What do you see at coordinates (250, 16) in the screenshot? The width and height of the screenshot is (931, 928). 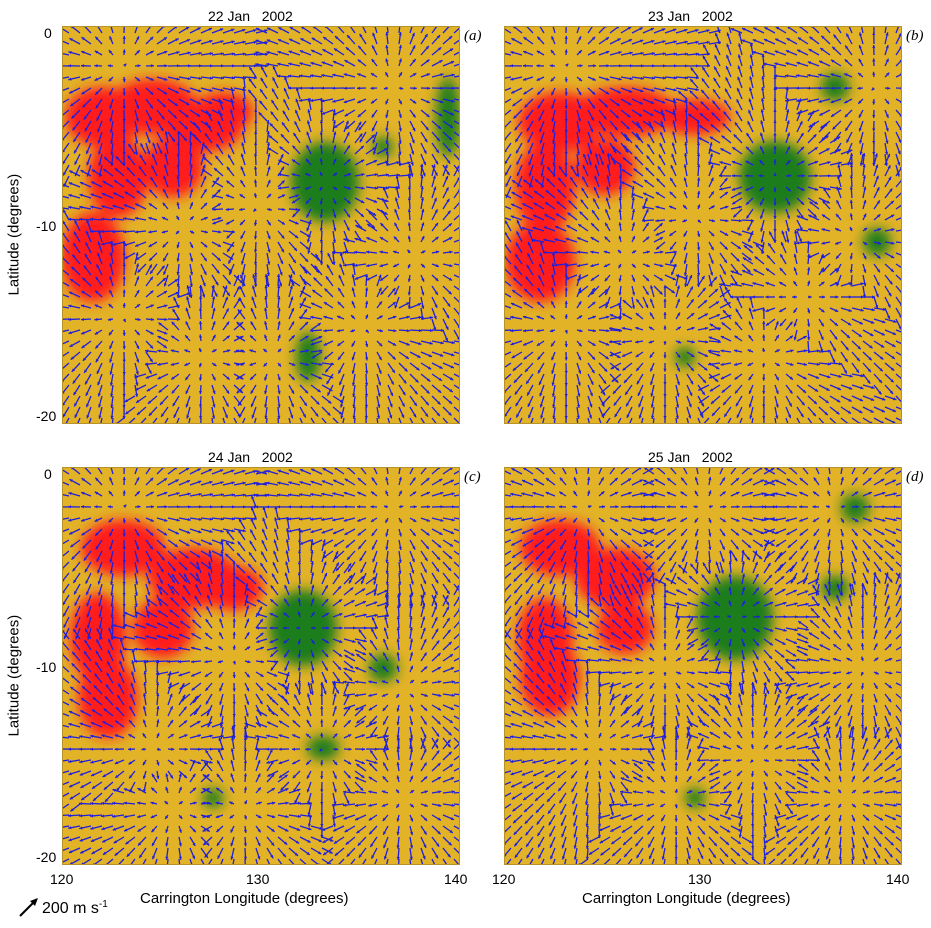 I see `panel-a-title: 22 Jan 2002` at bounding box center [250, 16].